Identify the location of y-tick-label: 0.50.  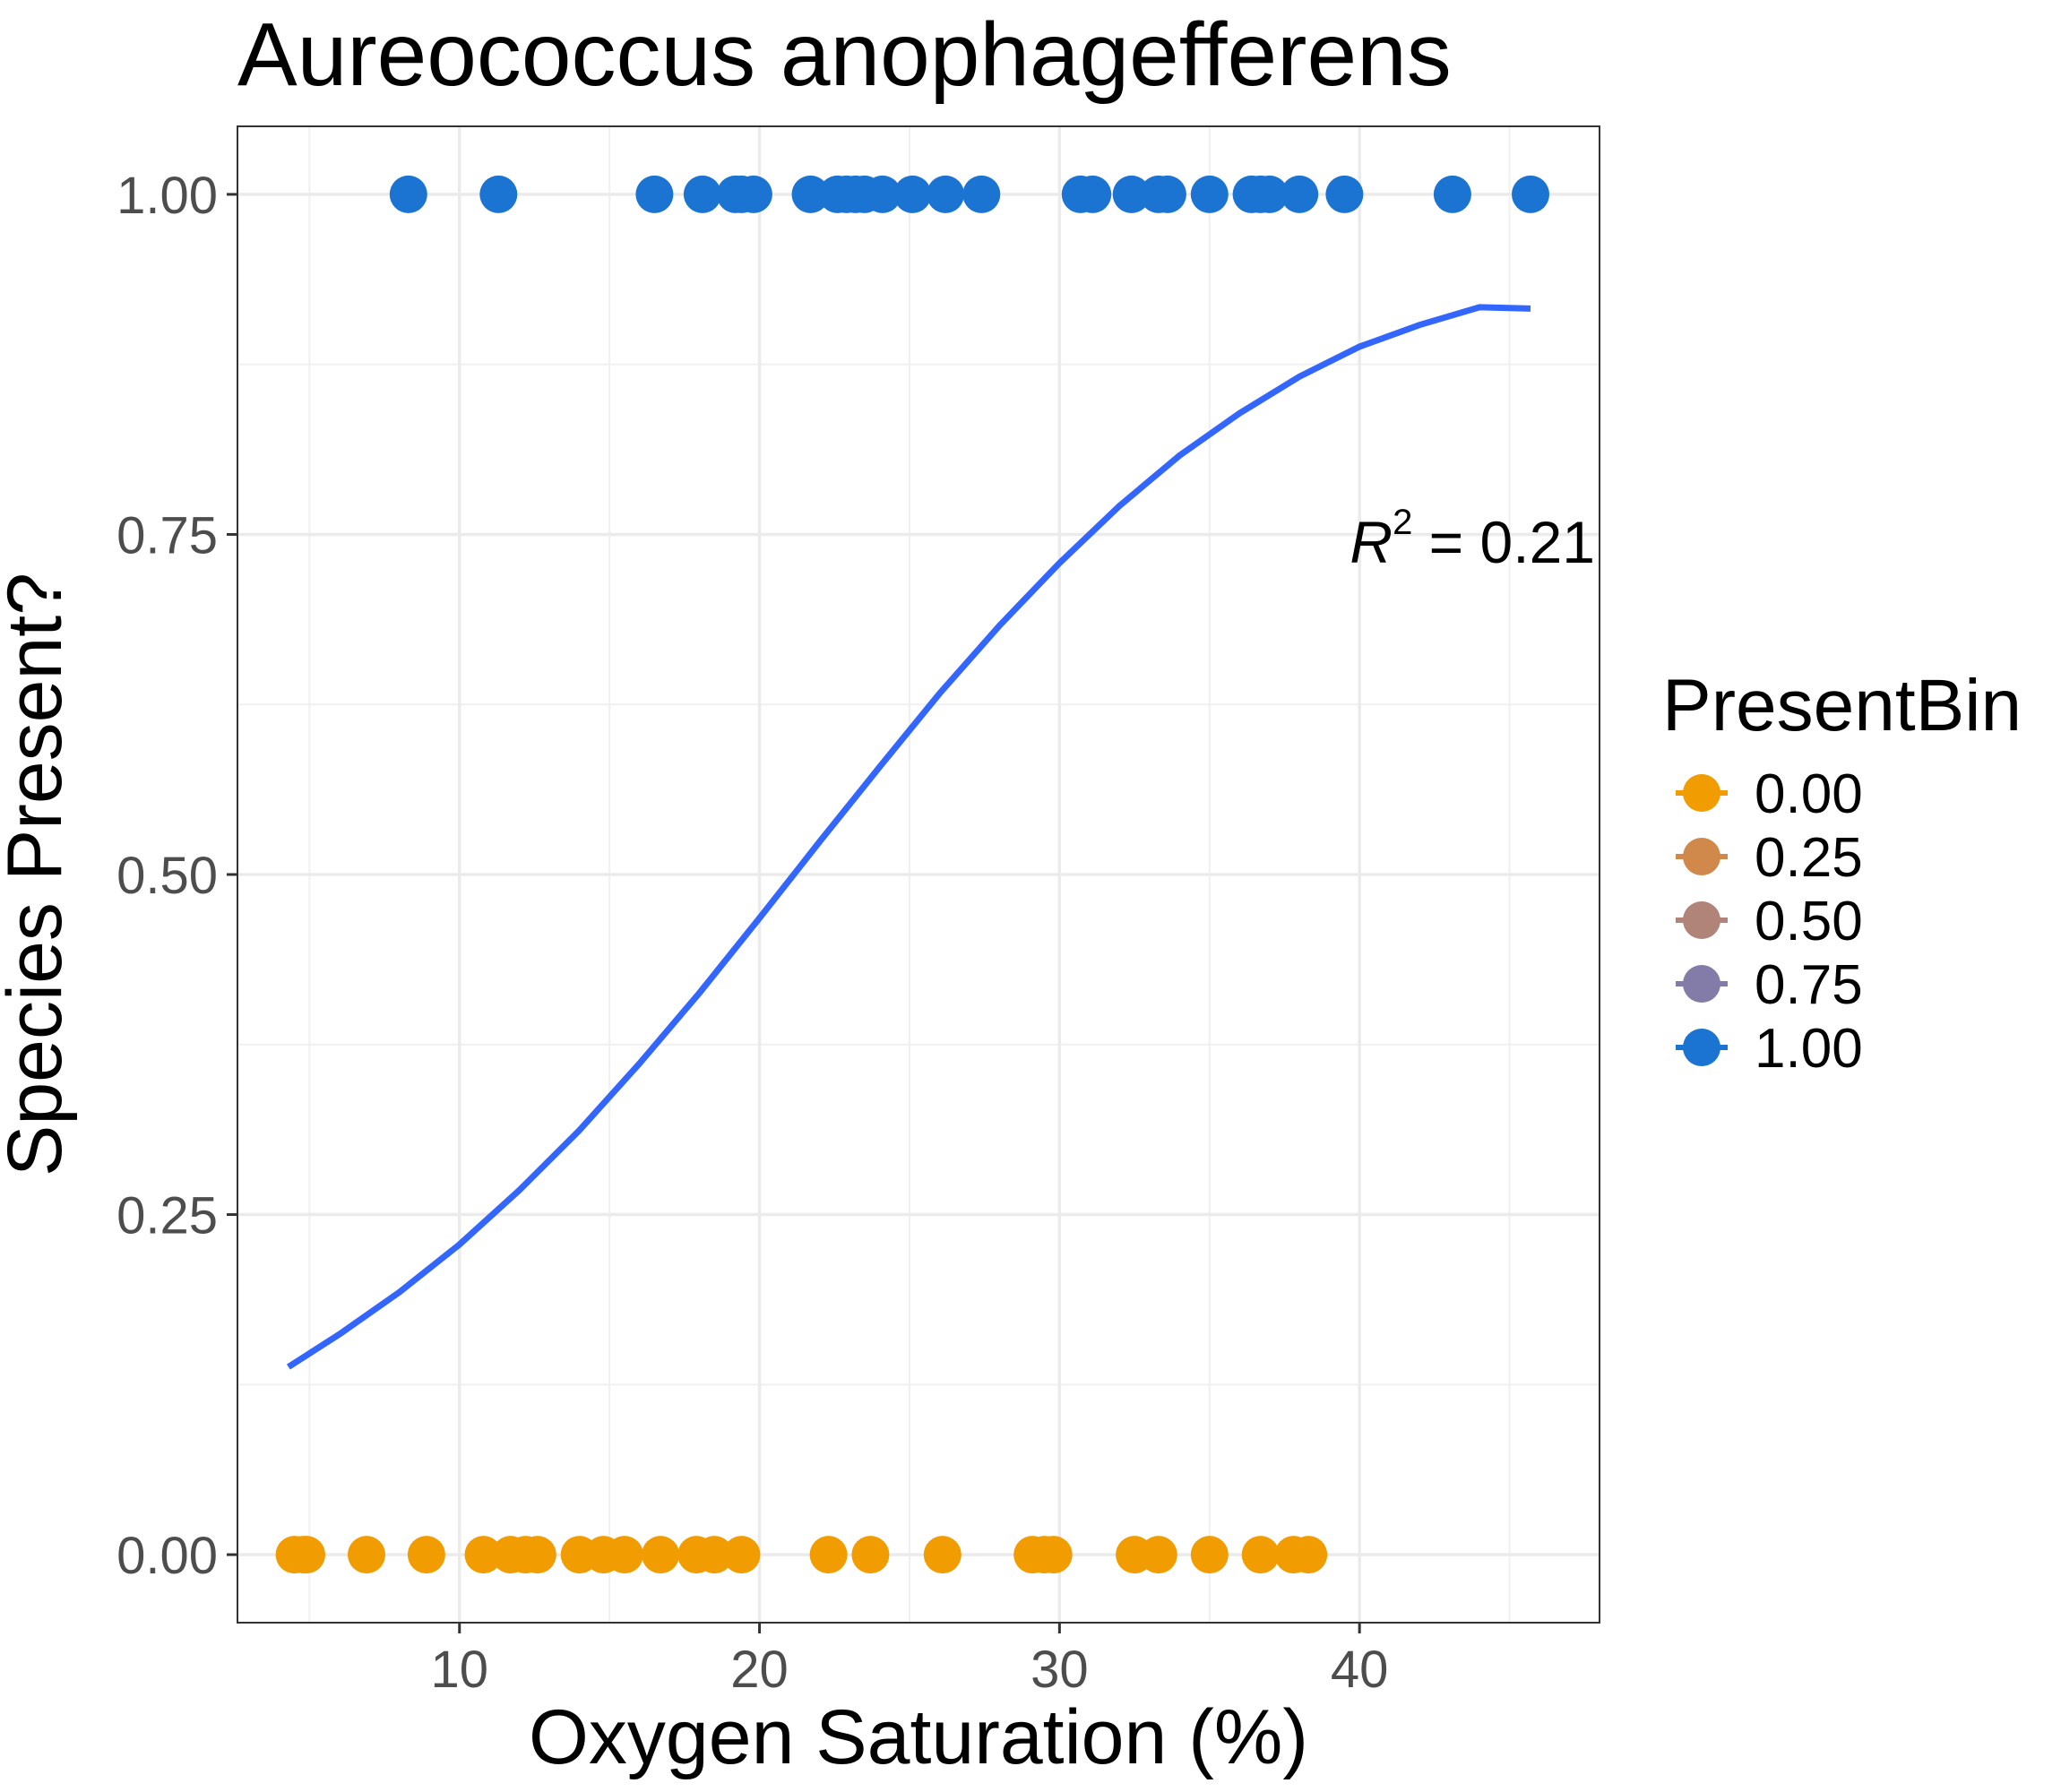
(167, 876).